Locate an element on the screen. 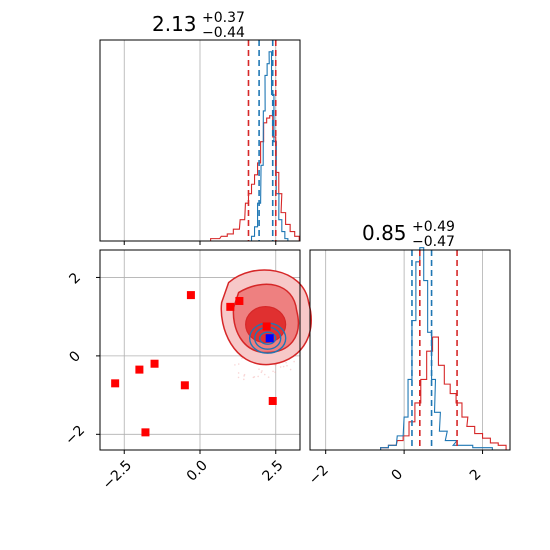  panel-2-title-lower: −0.47 is located at coordinates (433, 242).